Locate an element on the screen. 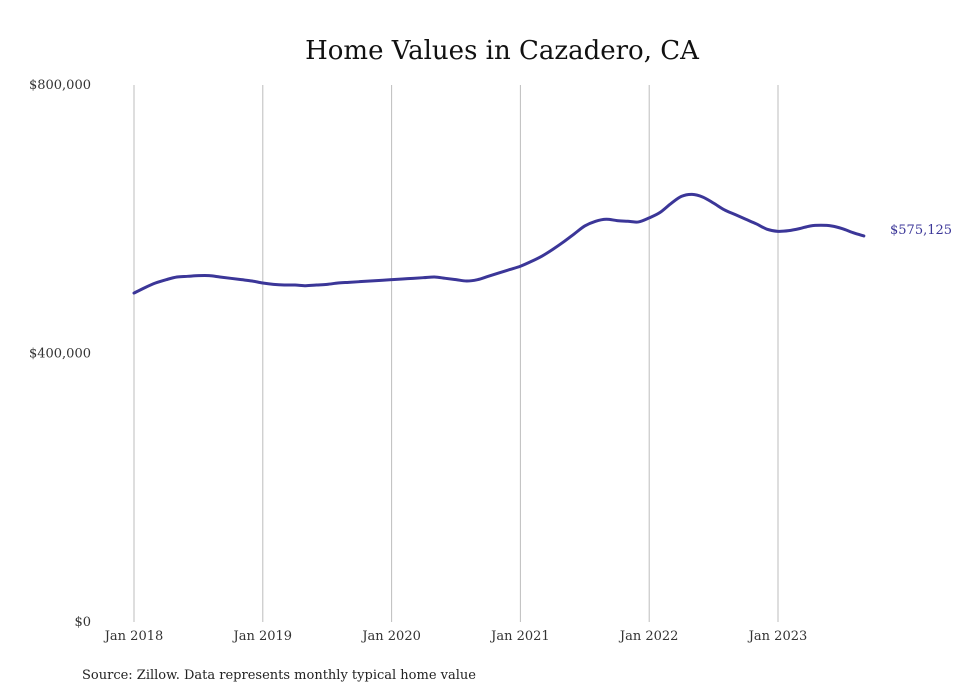  y-tick-label: $400,000 is located at coordinates (60, 354).